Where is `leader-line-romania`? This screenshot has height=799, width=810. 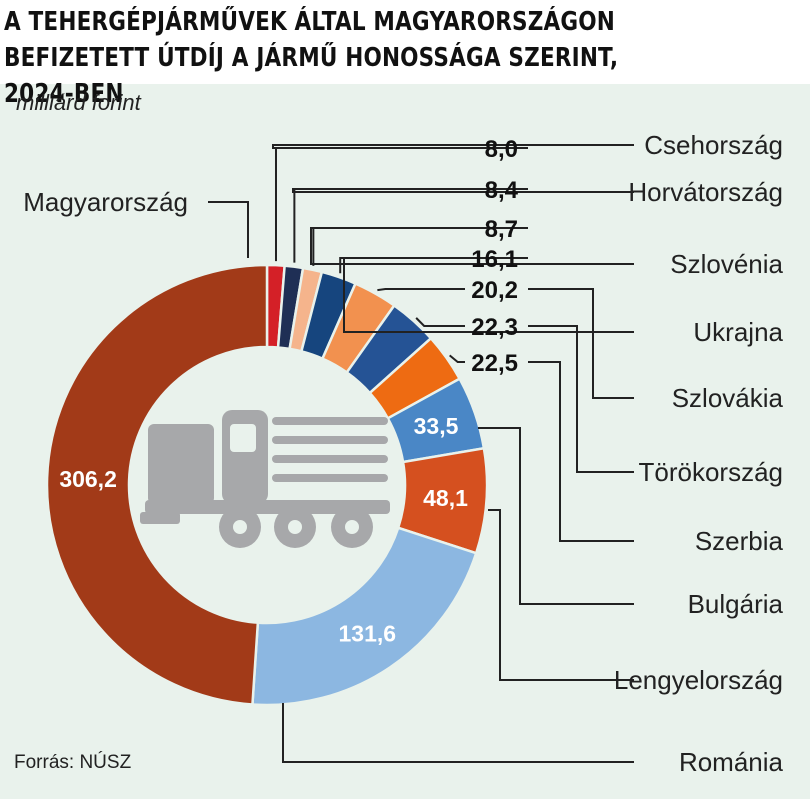
leader-line-romania is located at coordinates (458, 733).